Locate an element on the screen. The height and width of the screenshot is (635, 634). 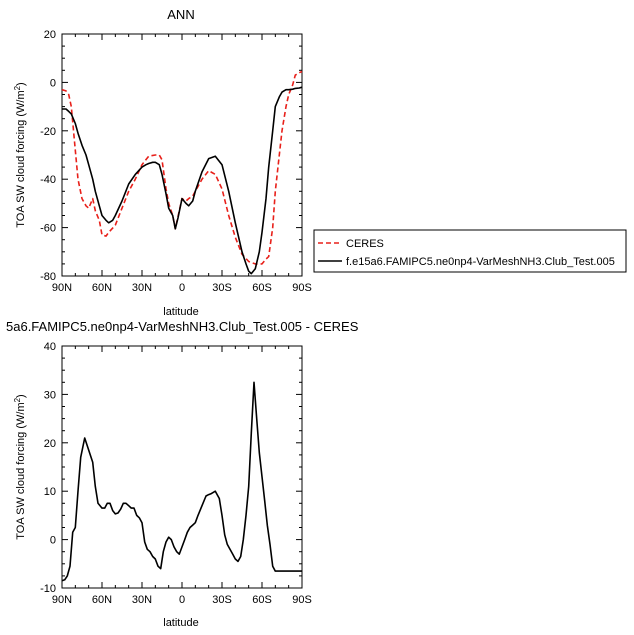
y-tick-label: -60 is located at coordinates (48, 229).